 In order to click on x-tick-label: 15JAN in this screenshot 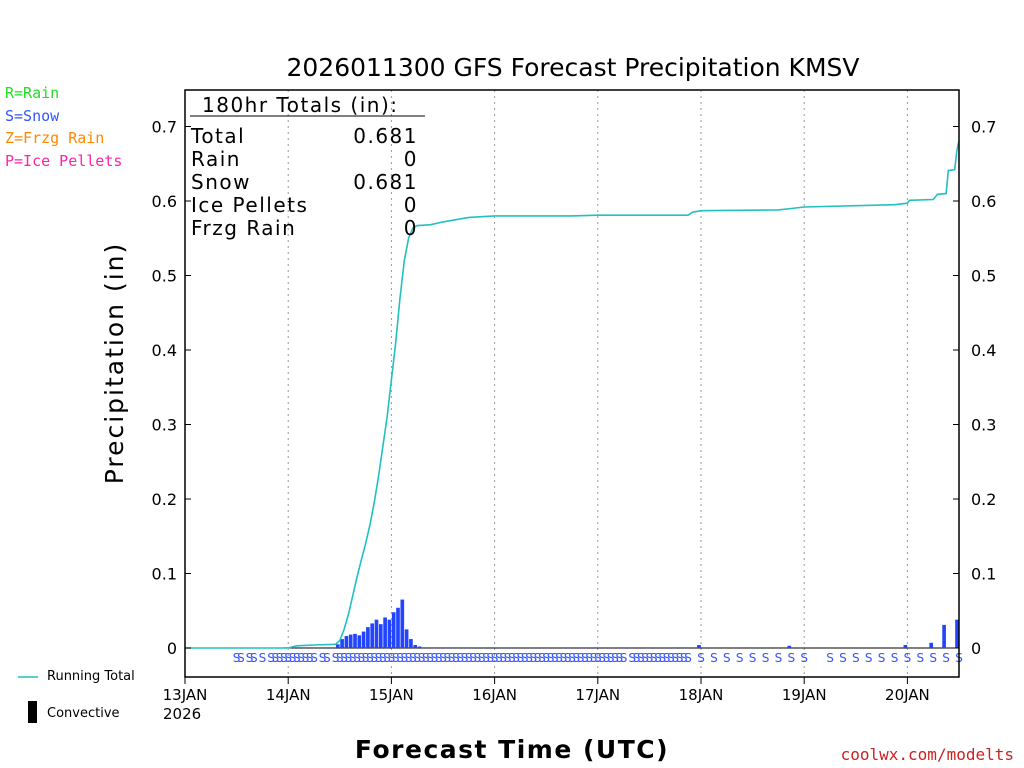, I will do `click(391, 695)`.